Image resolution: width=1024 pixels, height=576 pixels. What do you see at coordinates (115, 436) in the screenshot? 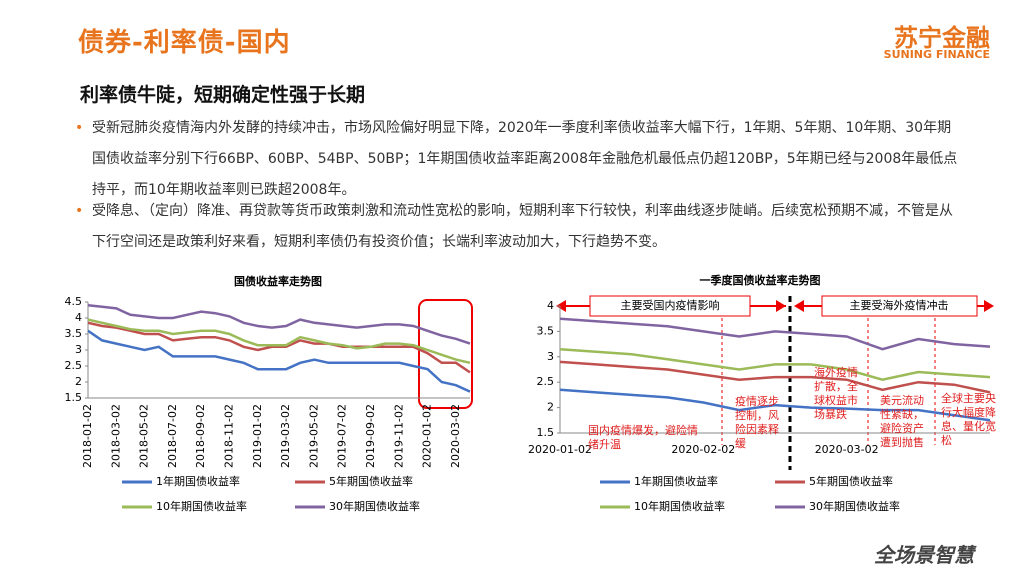
I see `x-tick-label: 2018-03-02` at bounding box center [115, 436].